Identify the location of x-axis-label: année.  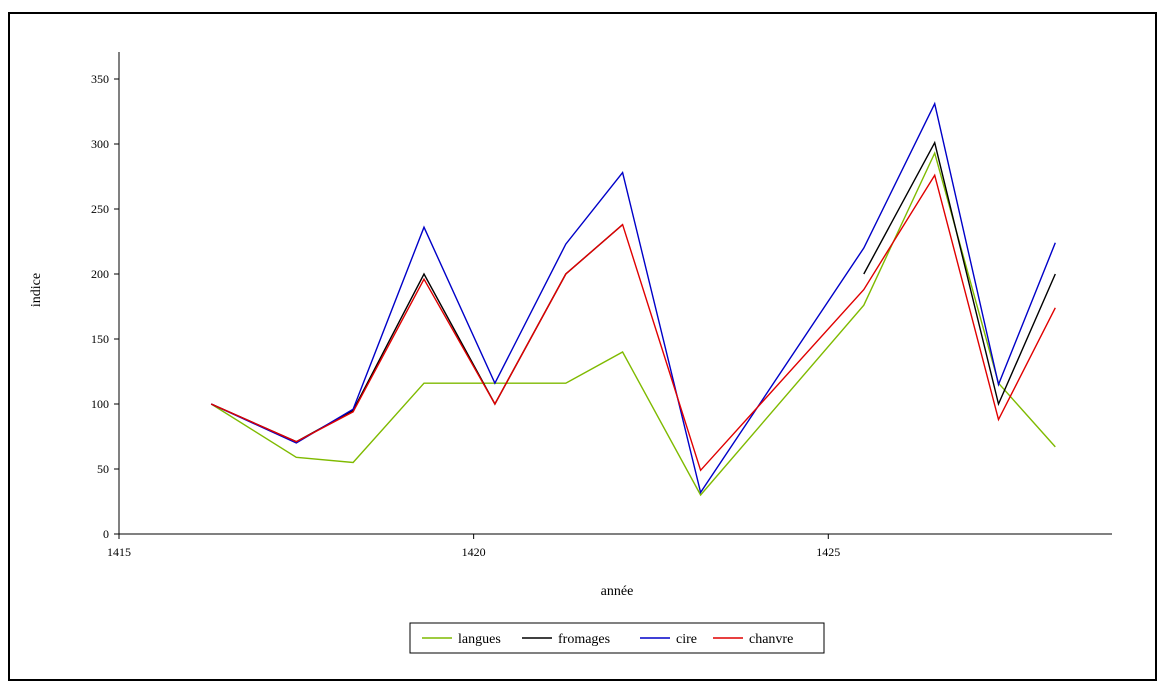
(617, 591).